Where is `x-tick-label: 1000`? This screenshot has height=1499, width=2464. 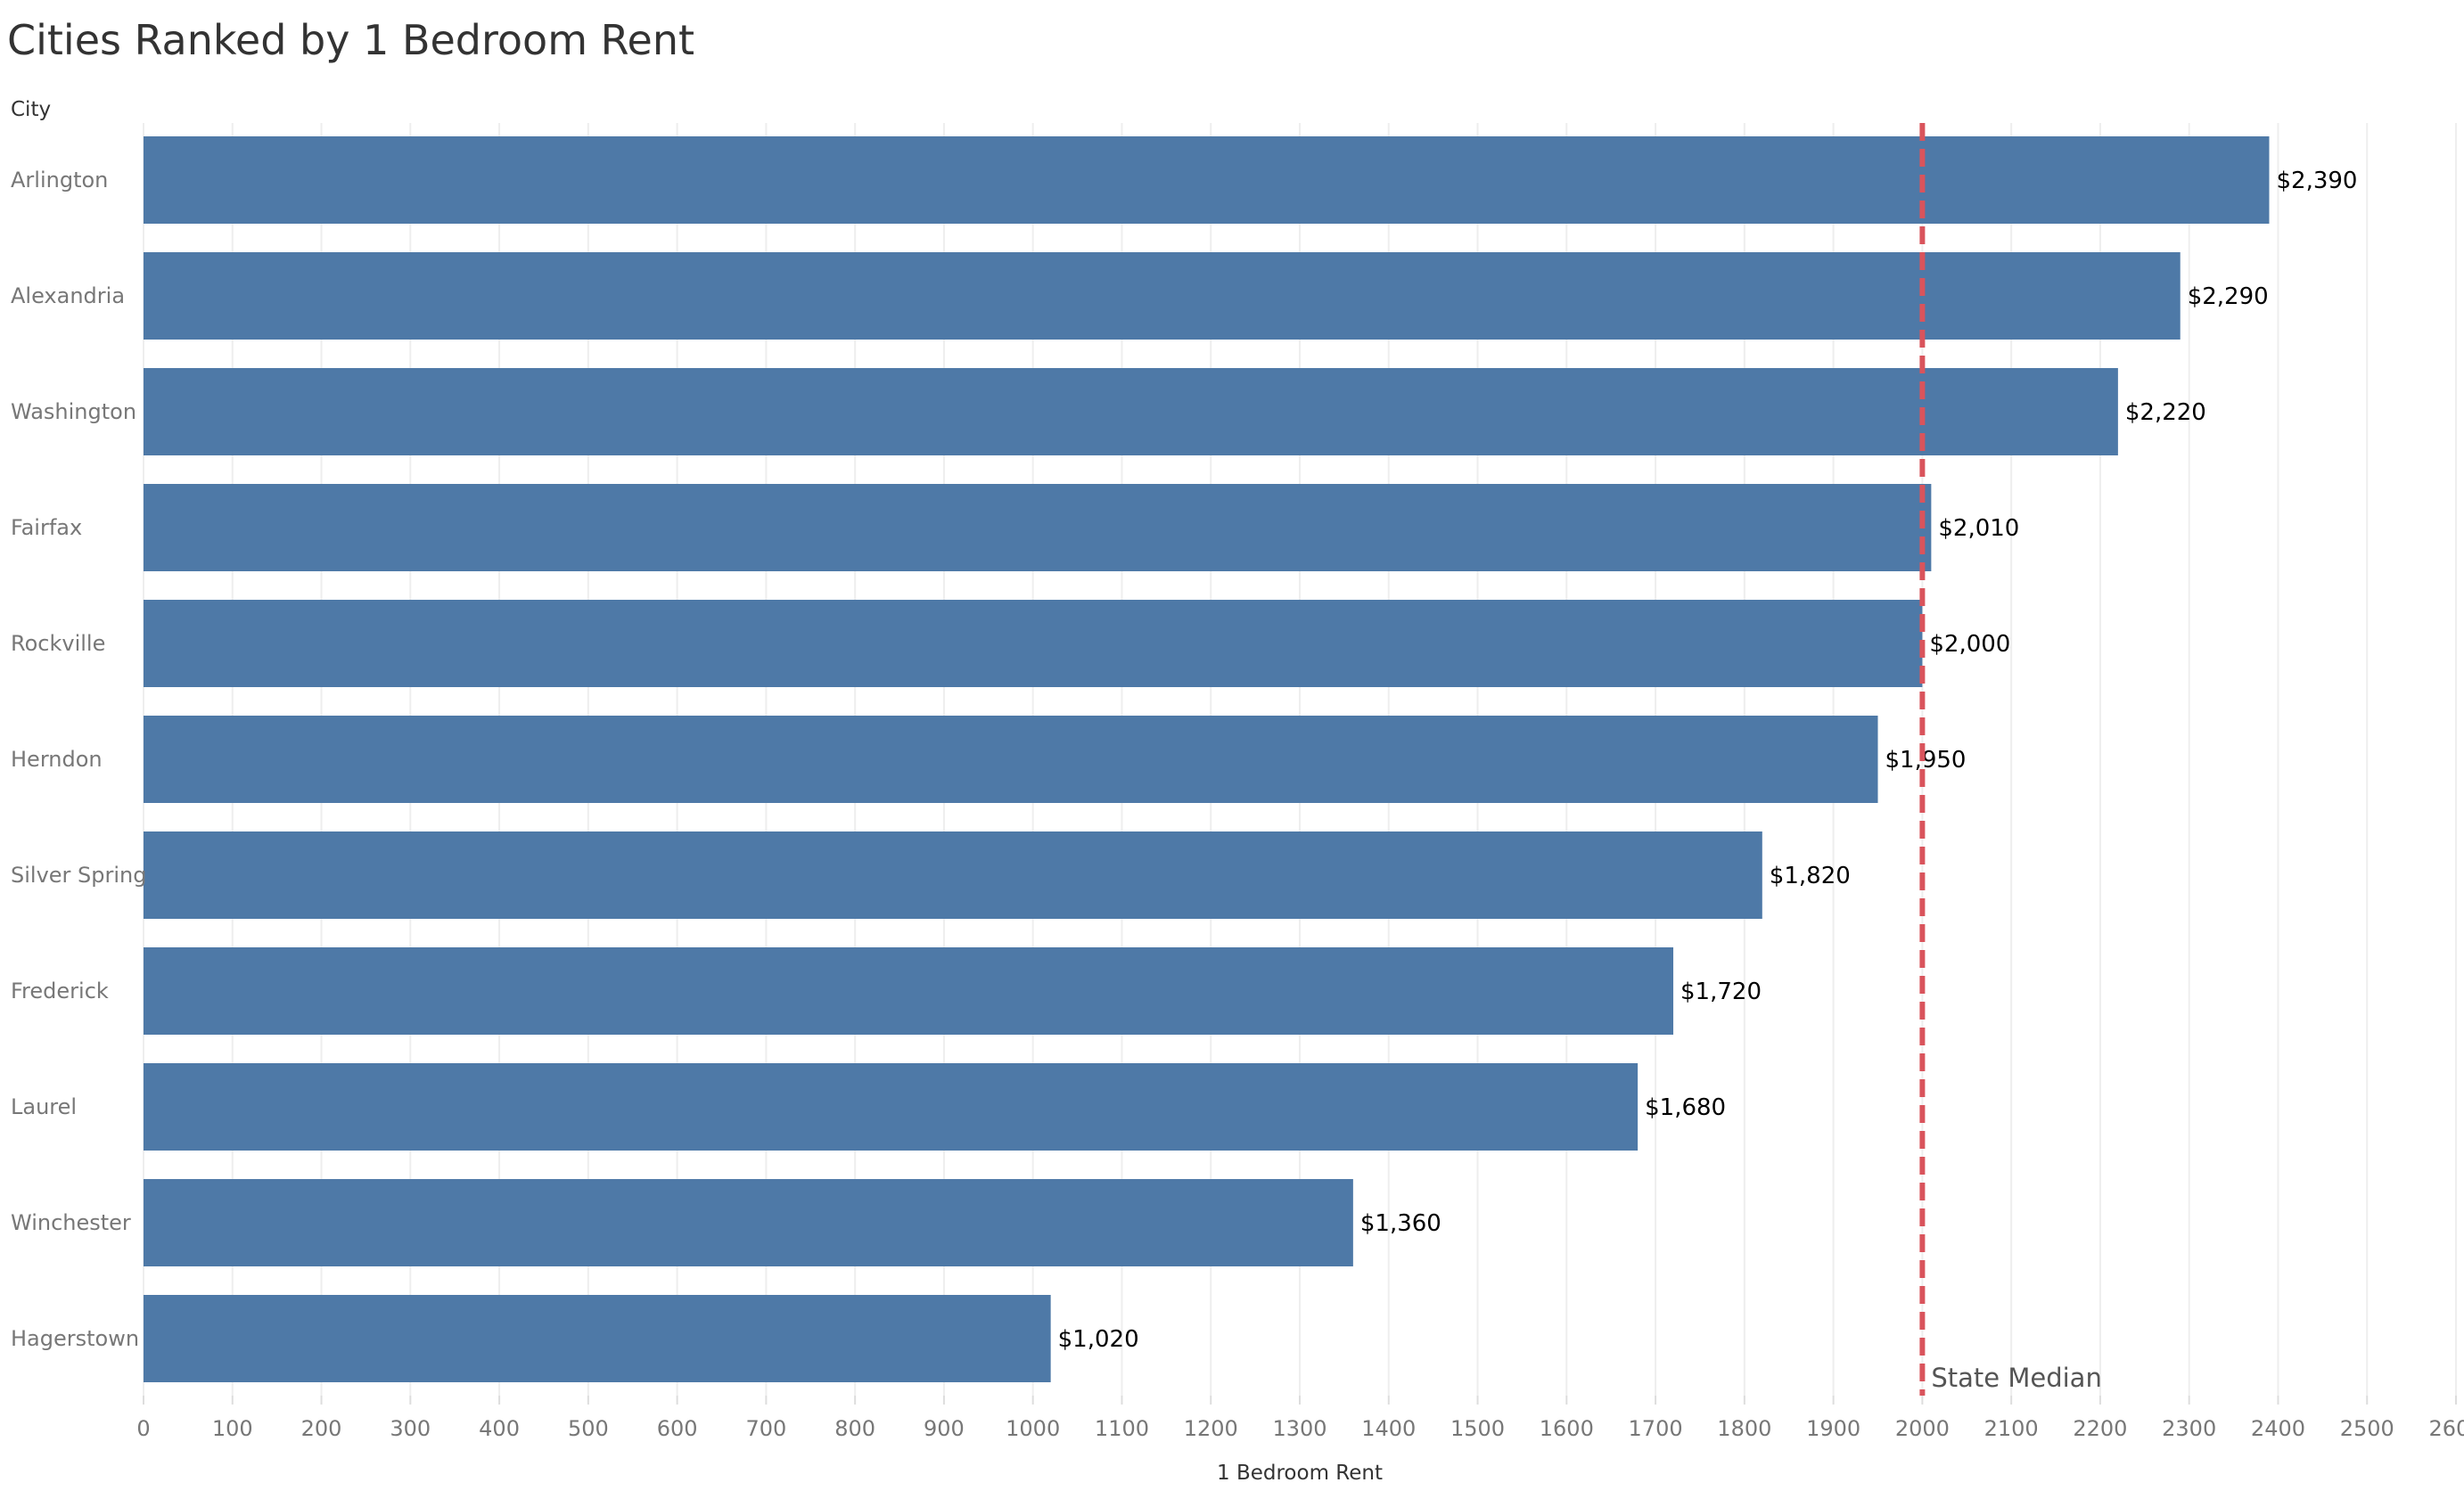
x-tick-label: 1000 is located at coordinates (1033, 1428).